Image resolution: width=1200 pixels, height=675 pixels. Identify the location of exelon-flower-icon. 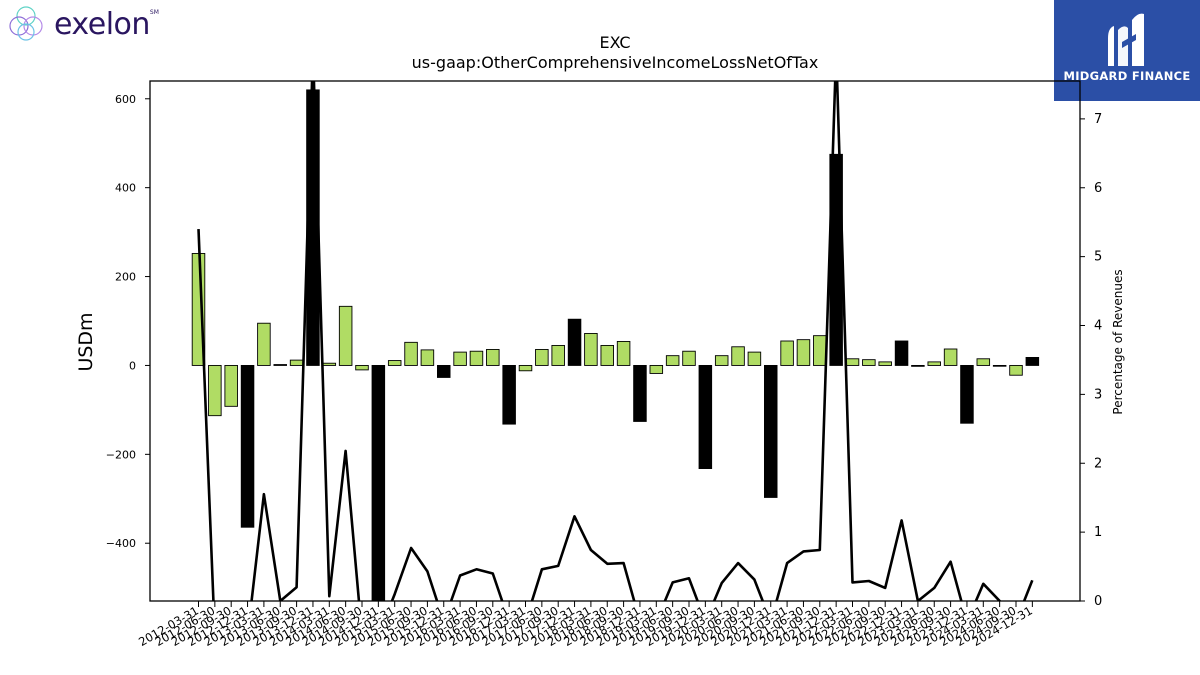
(26, 23).